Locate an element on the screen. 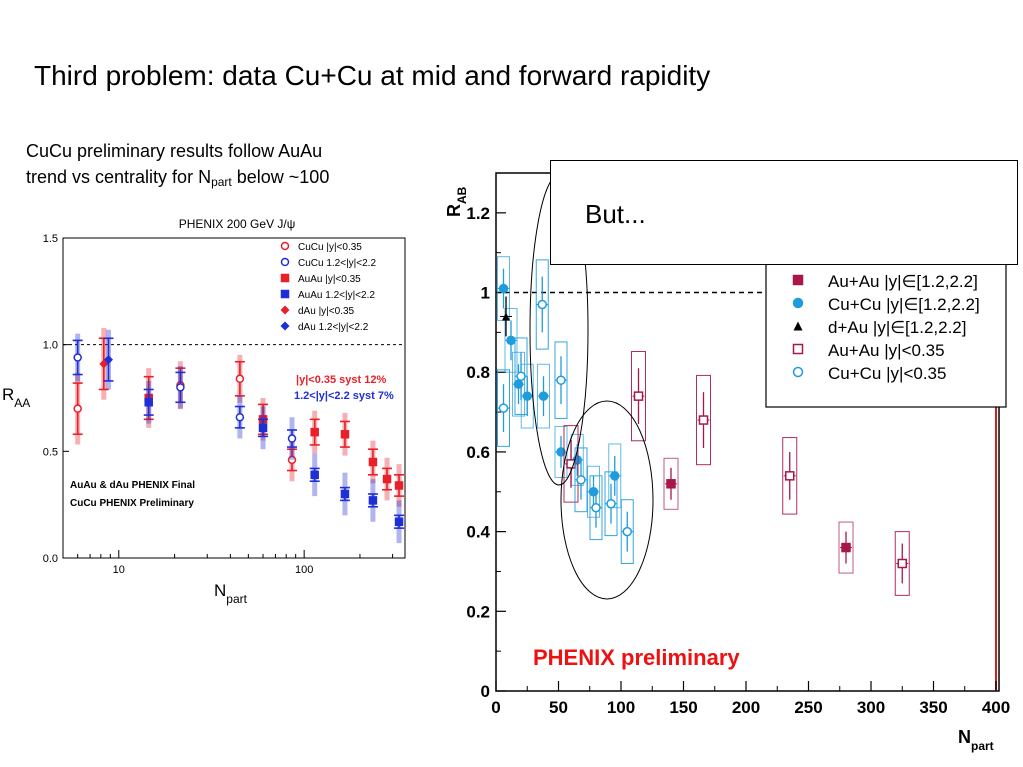  right-y-tick-label: 0.6 is located at coordinates (478, 452).